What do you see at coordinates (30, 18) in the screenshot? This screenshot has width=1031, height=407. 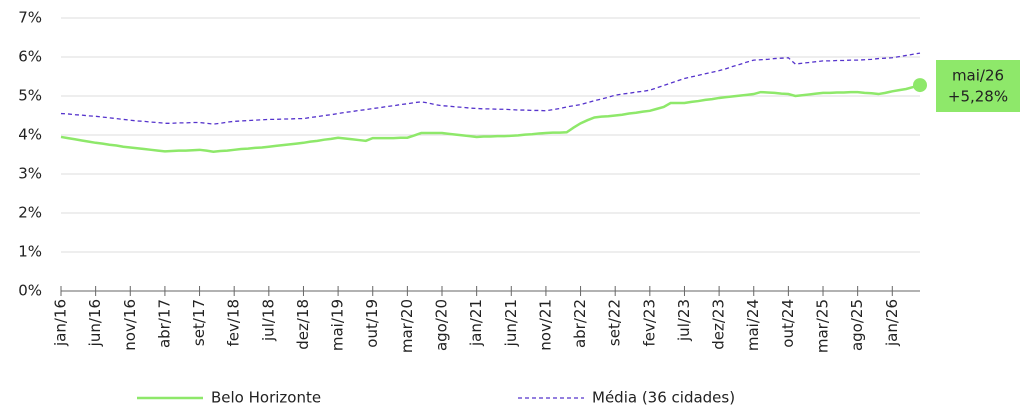 I see `y-tick-label: 7%` at bounding box center [30, 18].